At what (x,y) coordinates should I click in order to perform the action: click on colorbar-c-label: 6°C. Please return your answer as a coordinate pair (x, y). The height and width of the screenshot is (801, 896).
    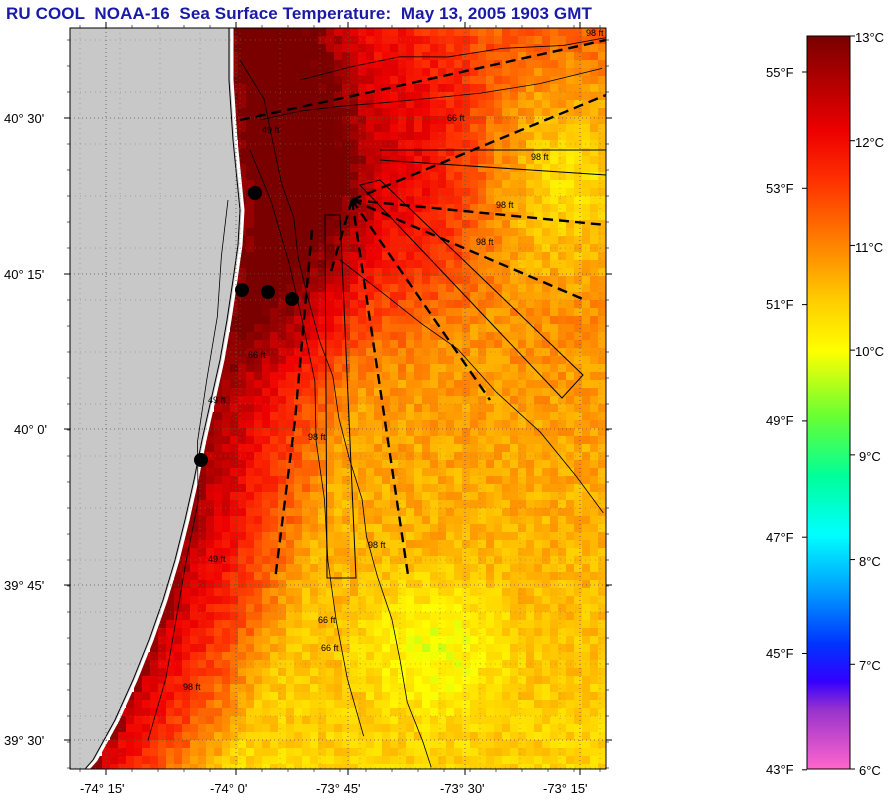
    Looking at the image, I should click on (870, 770).